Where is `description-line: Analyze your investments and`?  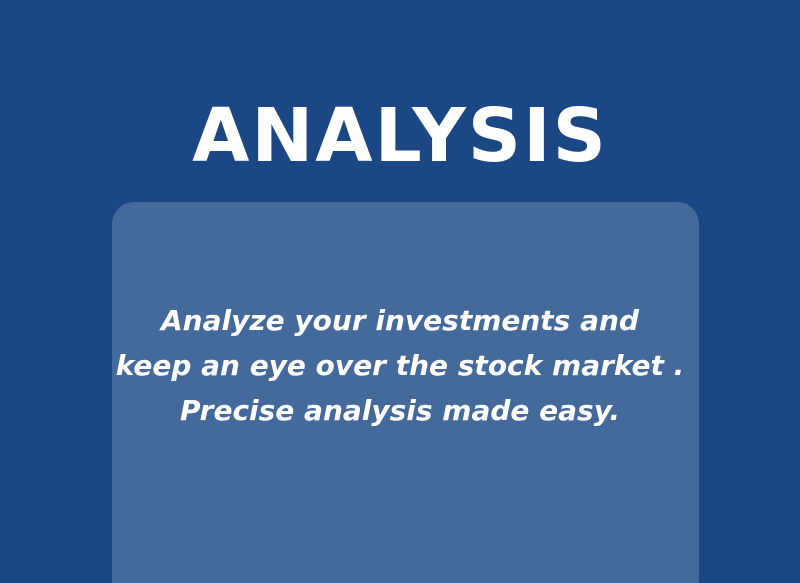
description-line: Analyze your investments and is located at coordinates (400, 320).